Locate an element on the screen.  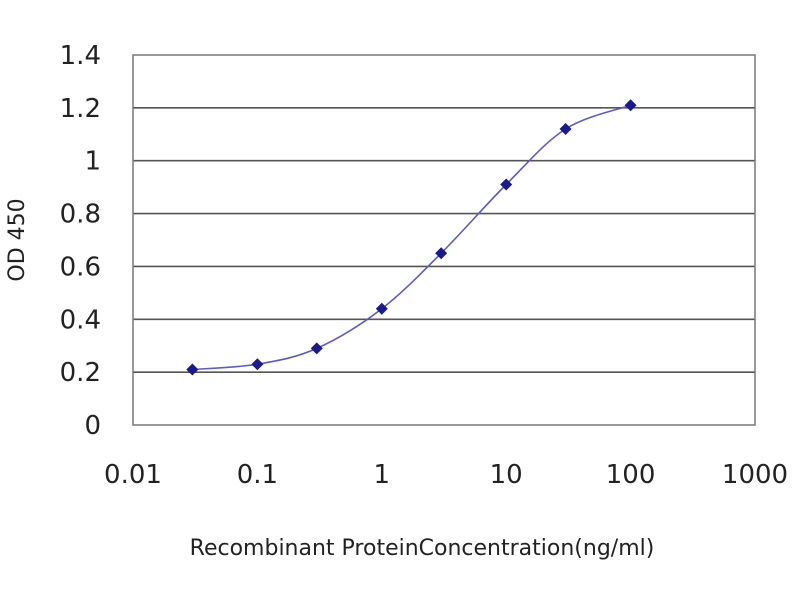
y-tick-label: 0.6 is located at coordinates (80, 267).